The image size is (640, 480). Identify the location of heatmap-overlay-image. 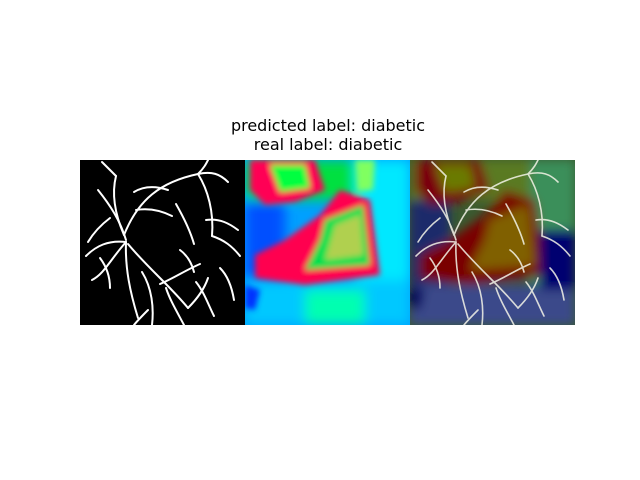
(492, 242).